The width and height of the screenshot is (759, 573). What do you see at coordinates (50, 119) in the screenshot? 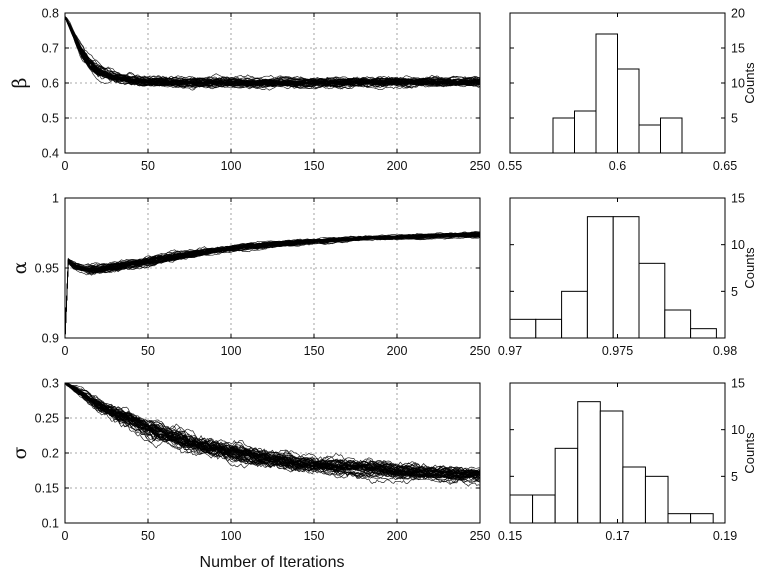
I see `y-tick-label: 0.5` at bounding box center [50, 119].